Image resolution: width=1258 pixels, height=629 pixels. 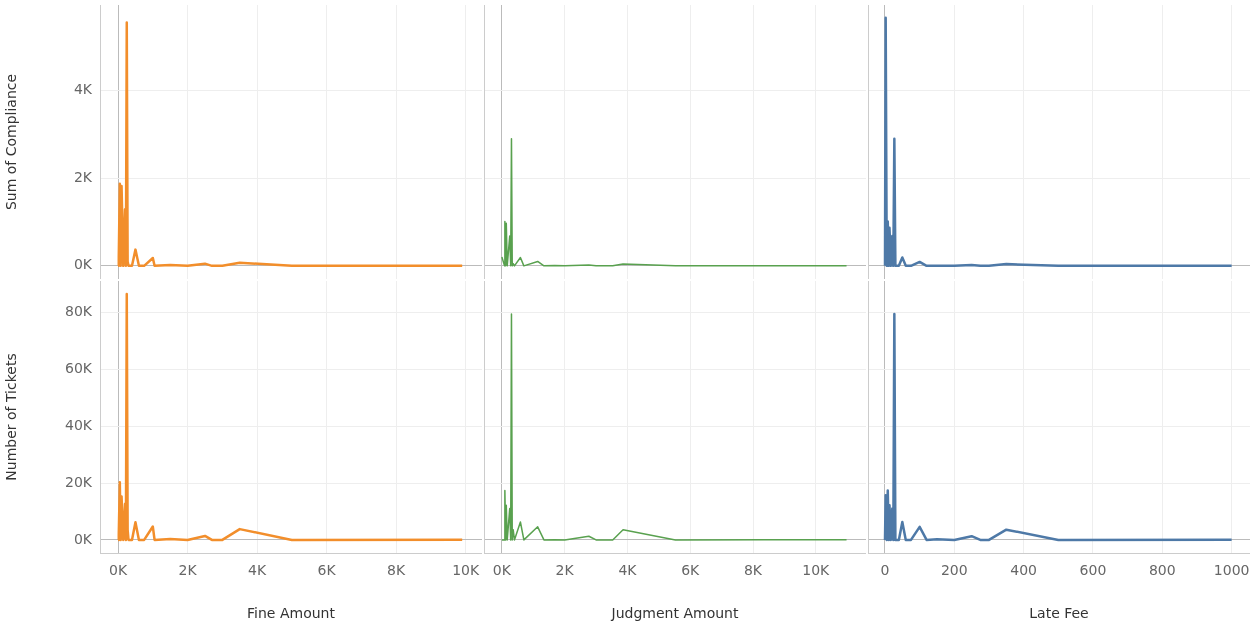 What do you see at coordinates (1162, 570) in the screenshot?
I see `x-tick-label: 800` at bounding box center [1162, 570].